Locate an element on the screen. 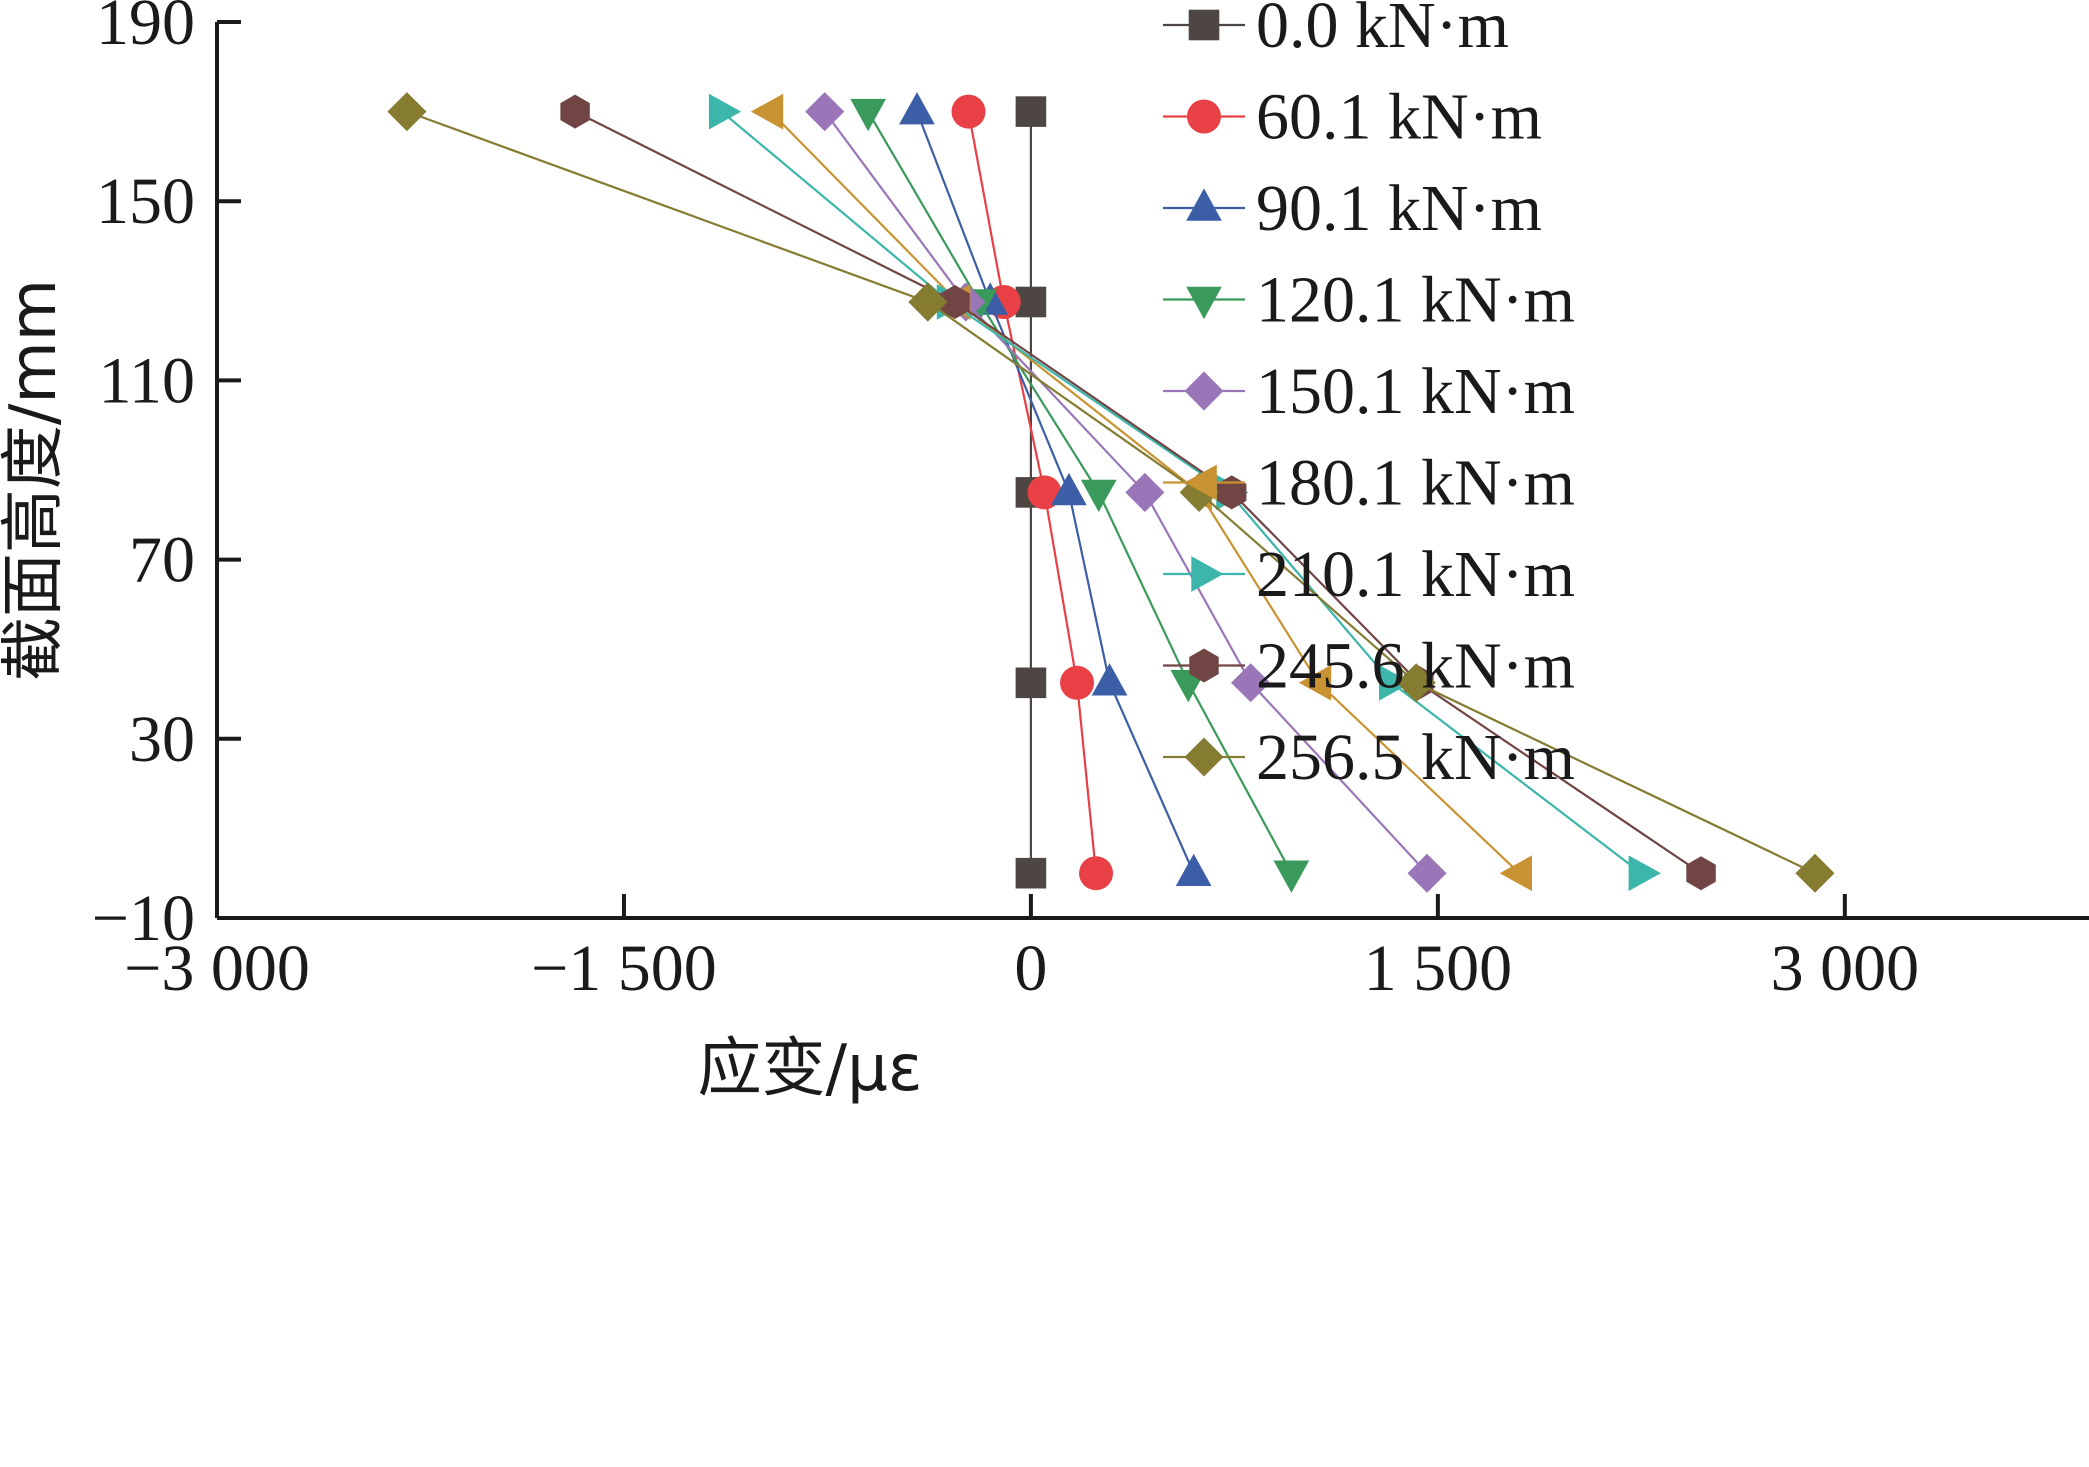 The height and width of the screenshot is (1467, 2089). legend-item: 120.1 kN·m is located at coordinates (1369, 300).